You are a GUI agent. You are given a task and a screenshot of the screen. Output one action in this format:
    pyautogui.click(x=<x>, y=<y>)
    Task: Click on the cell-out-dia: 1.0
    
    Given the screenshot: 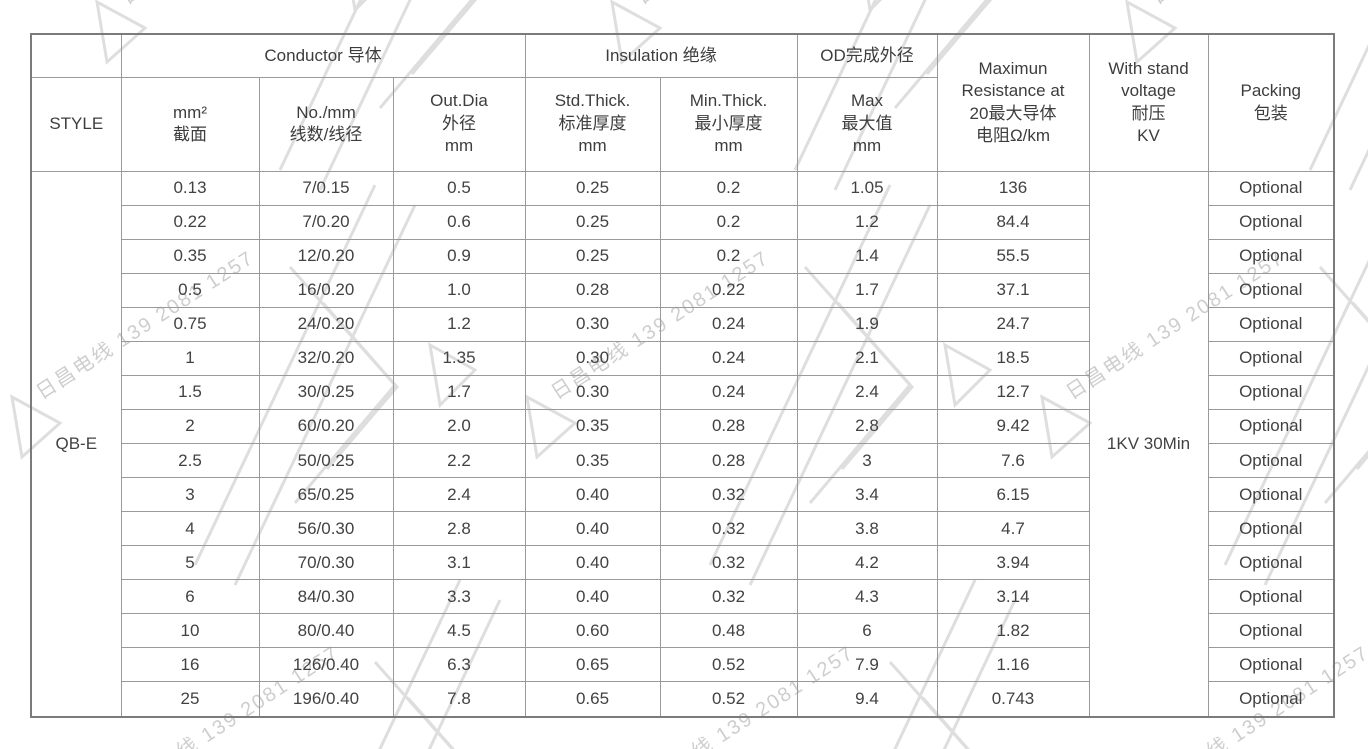 What is the action you would take?
    pyautogui.click(x=459, y=290)
    